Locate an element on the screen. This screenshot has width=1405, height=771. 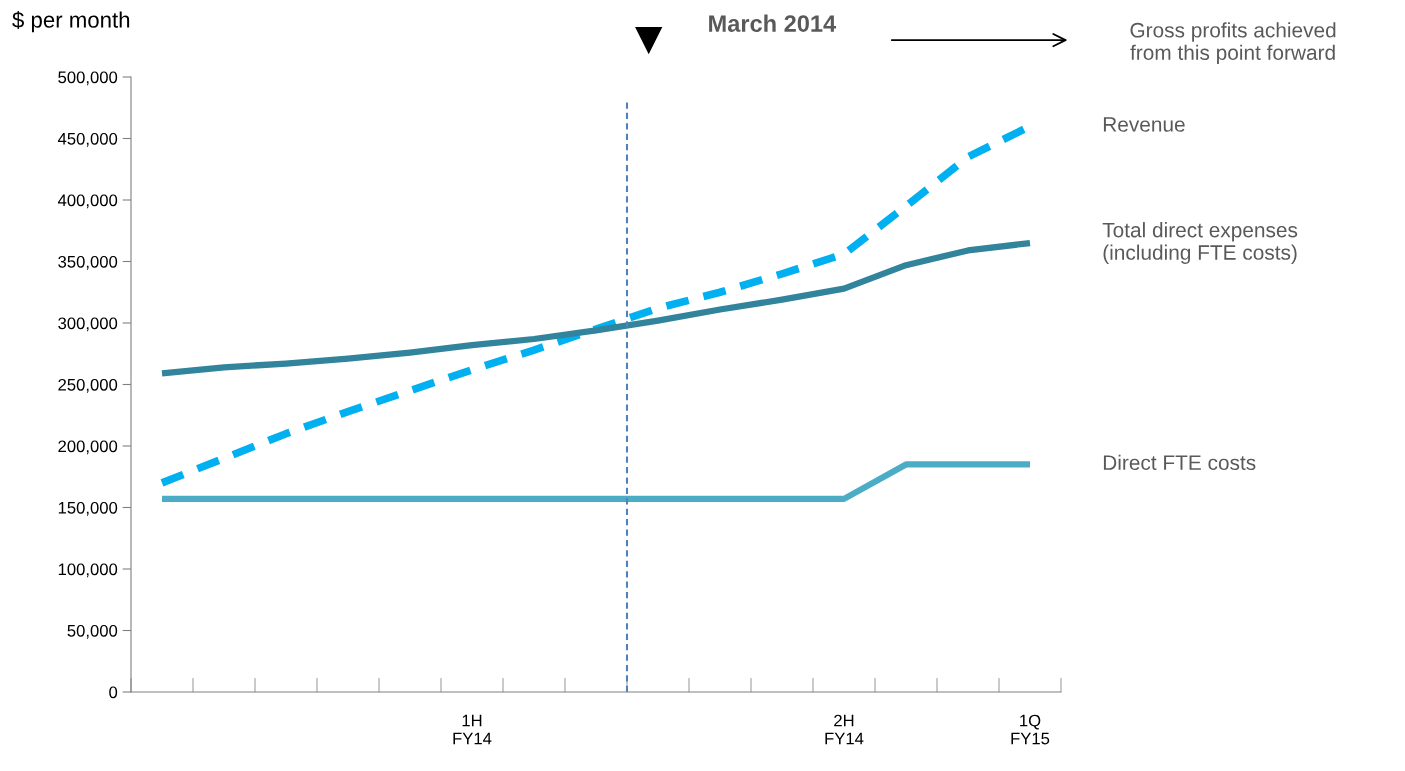
y-tick-label: 0 is located at coordinates (113, 692).